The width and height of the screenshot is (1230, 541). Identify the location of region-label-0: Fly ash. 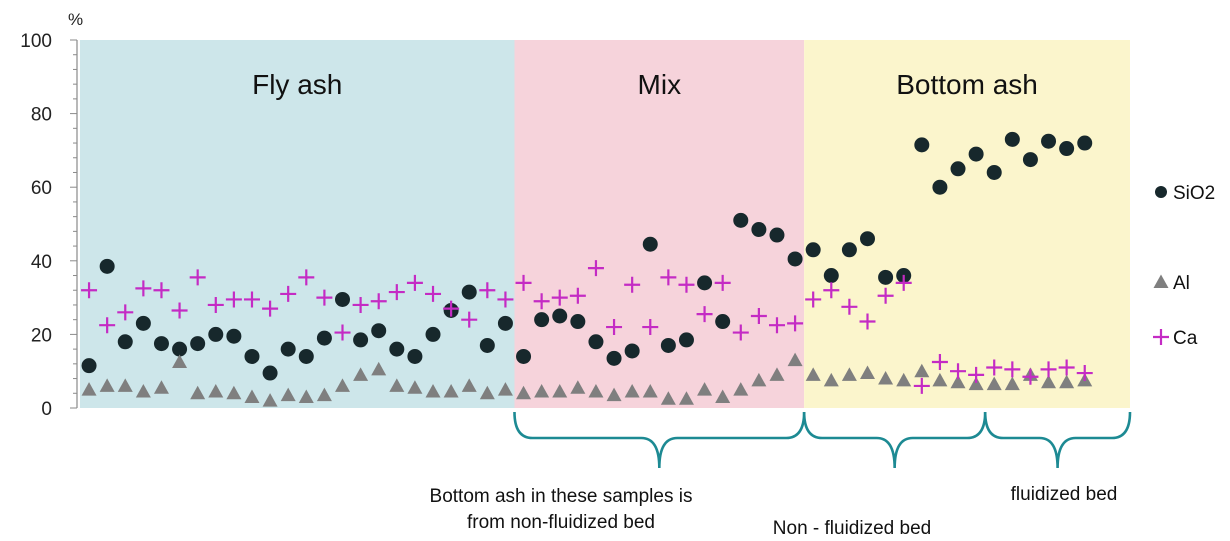
(297, 84).